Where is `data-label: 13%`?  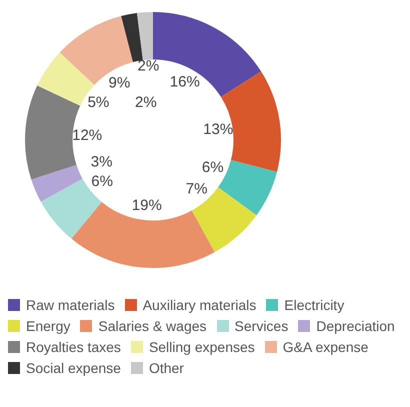 data-label: 13% is located at coordinates (218, 129).